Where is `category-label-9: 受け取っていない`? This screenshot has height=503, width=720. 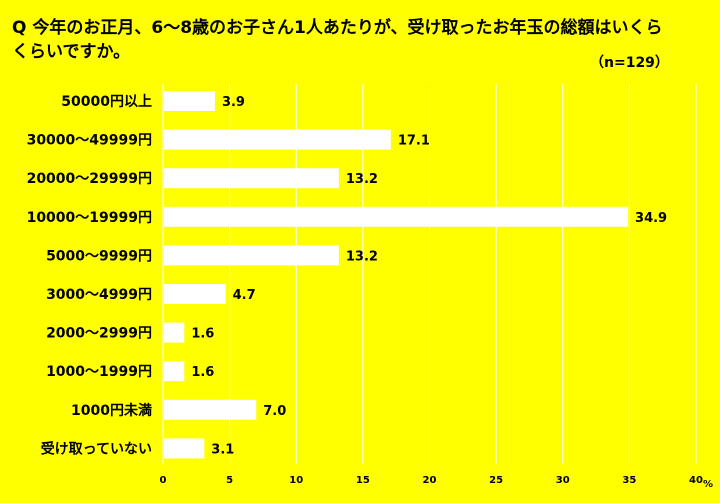
category-label-9: 受け取っていない is located at coordinates (96, 448).